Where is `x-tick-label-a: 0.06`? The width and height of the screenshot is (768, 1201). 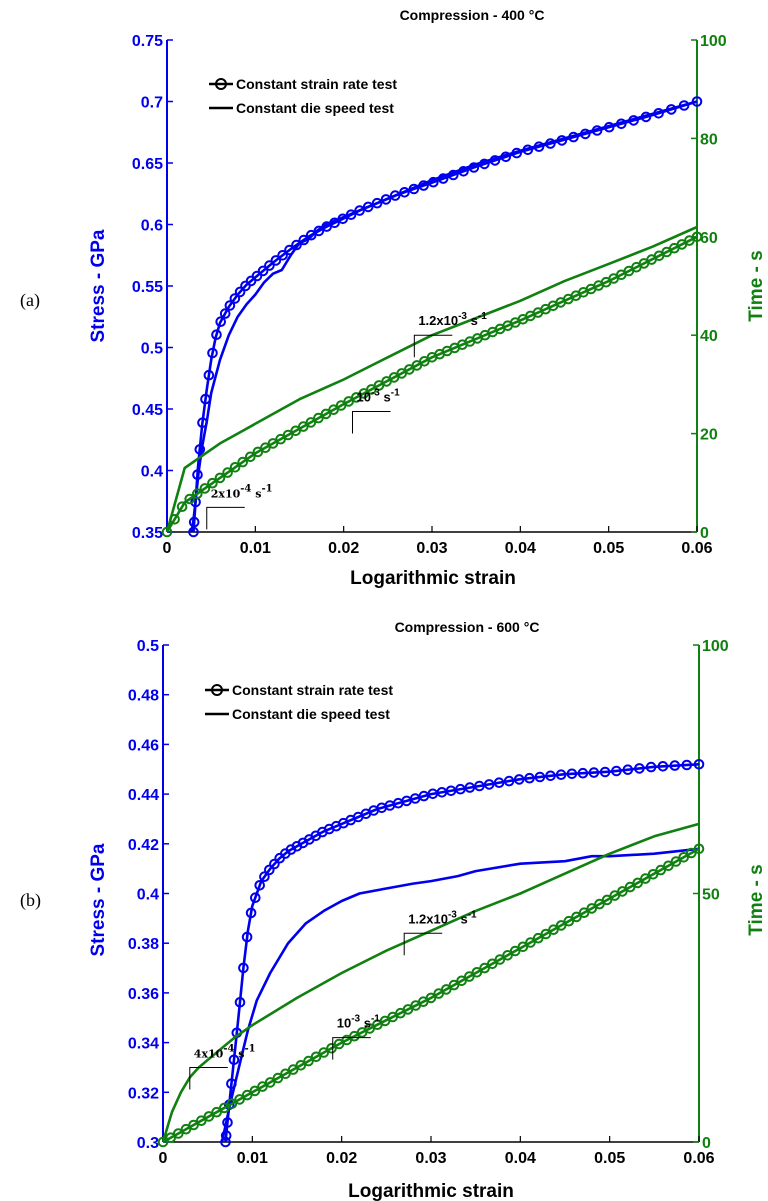
x-tick-label-a: 0.06 is located at coordinates (696, 548).